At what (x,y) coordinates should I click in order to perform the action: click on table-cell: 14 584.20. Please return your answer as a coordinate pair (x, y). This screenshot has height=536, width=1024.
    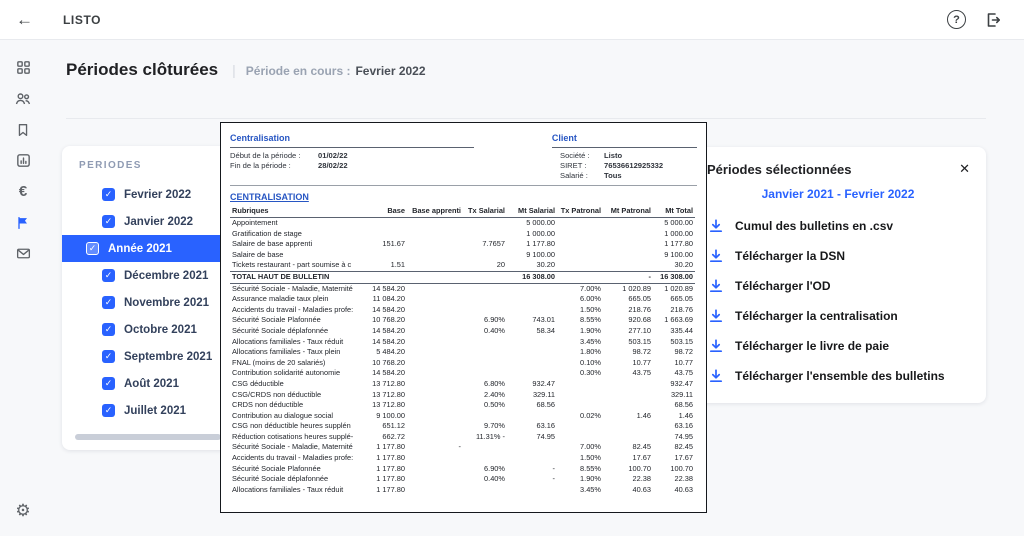
    Looking at the image, I should click on (388, 330).